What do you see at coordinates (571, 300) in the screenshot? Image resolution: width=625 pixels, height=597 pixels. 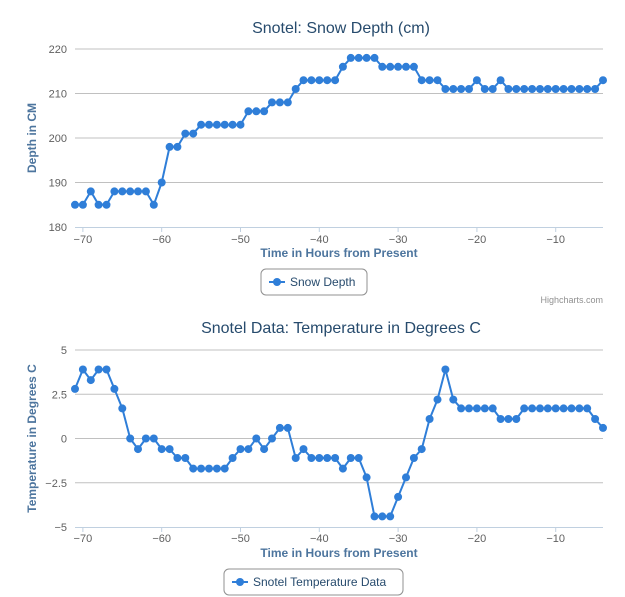 I see `highcharts-credits: Highcharts.com` at bounding box center [571, 300].